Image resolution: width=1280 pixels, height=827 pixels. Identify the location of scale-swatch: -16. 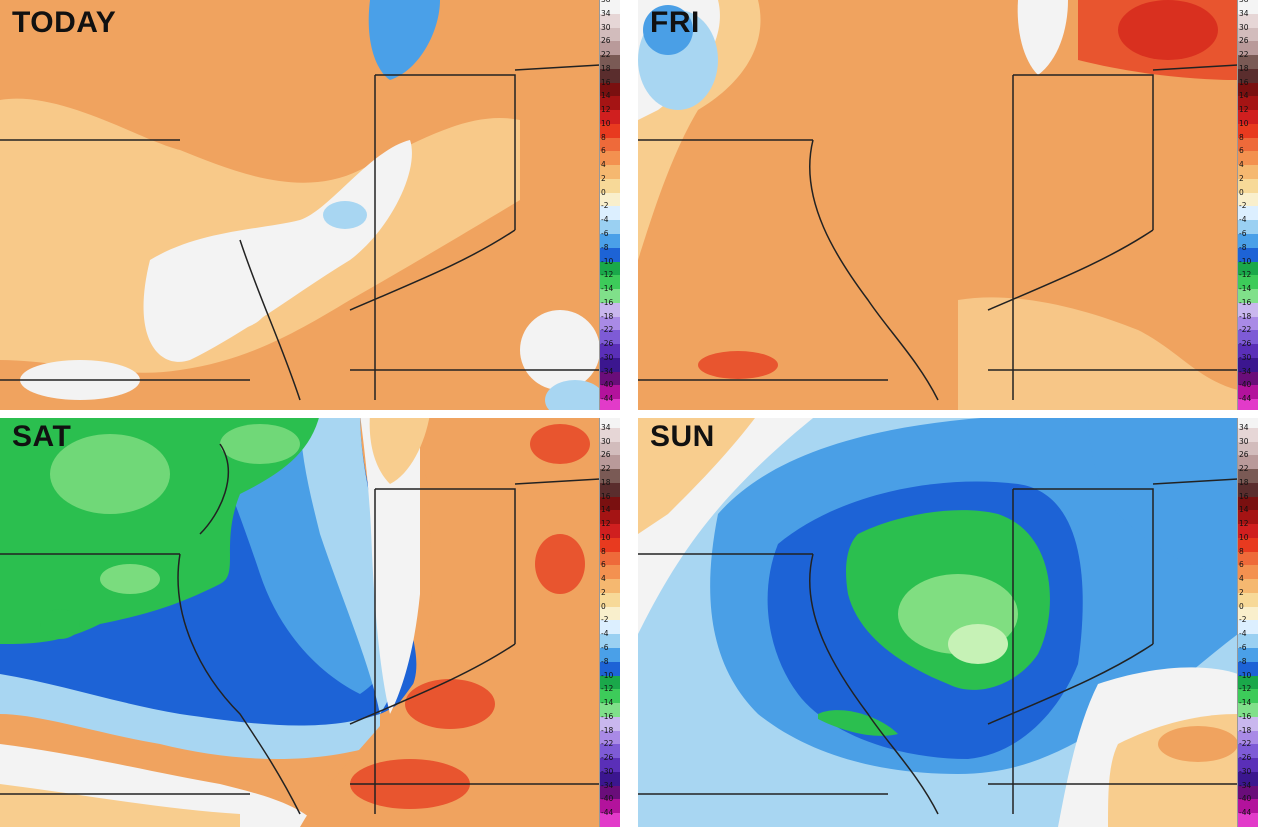
(610, 307).